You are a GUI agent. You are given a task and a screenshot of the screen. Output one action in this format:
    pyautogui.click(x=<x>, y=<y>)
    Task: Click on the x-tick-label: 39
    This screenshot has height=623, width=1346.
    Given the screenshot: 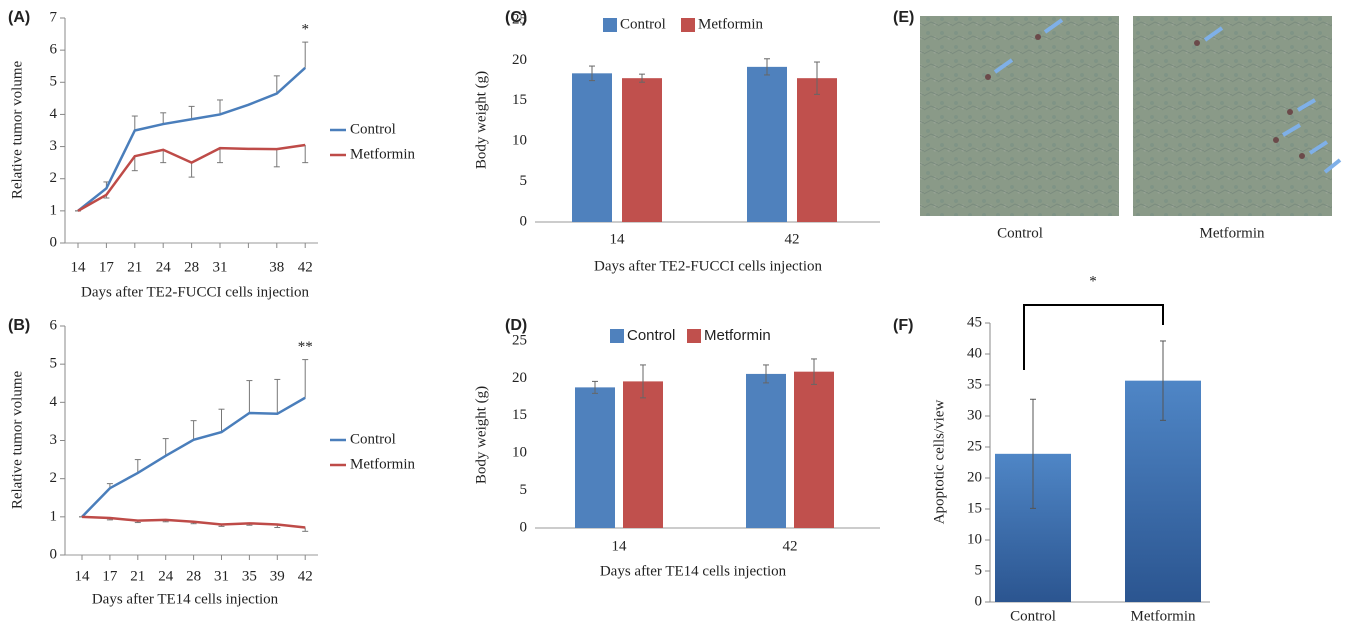 What is the action you would take?
    pyautogui.click(x=277, y=576)
    